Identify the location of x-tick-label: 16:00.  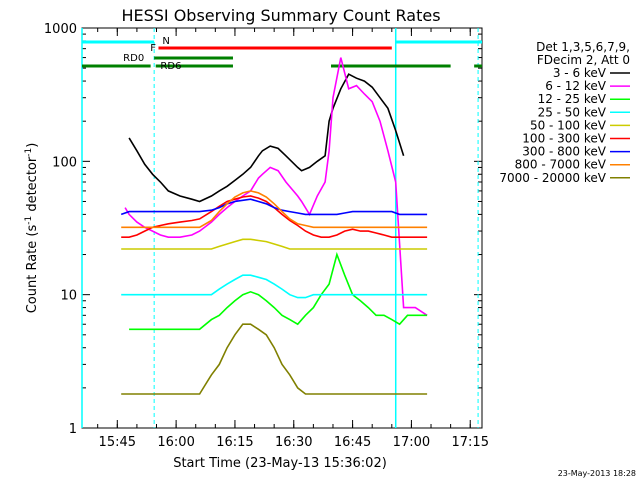
(175, 442).